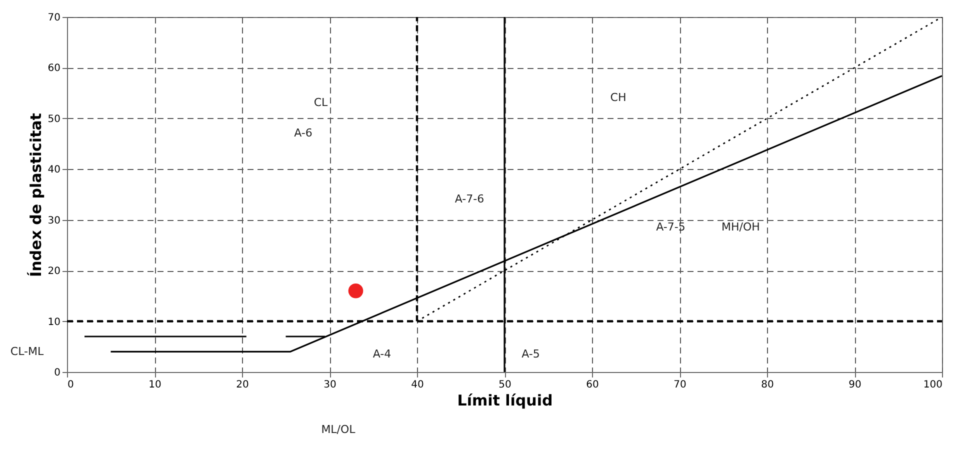 Image resolution: width=969 pixels, height=450 pixels. What do you see at coordinates (330, 385) in the screenshot?
I see `x-tick-label: 30` at bounding box center [330, 385].